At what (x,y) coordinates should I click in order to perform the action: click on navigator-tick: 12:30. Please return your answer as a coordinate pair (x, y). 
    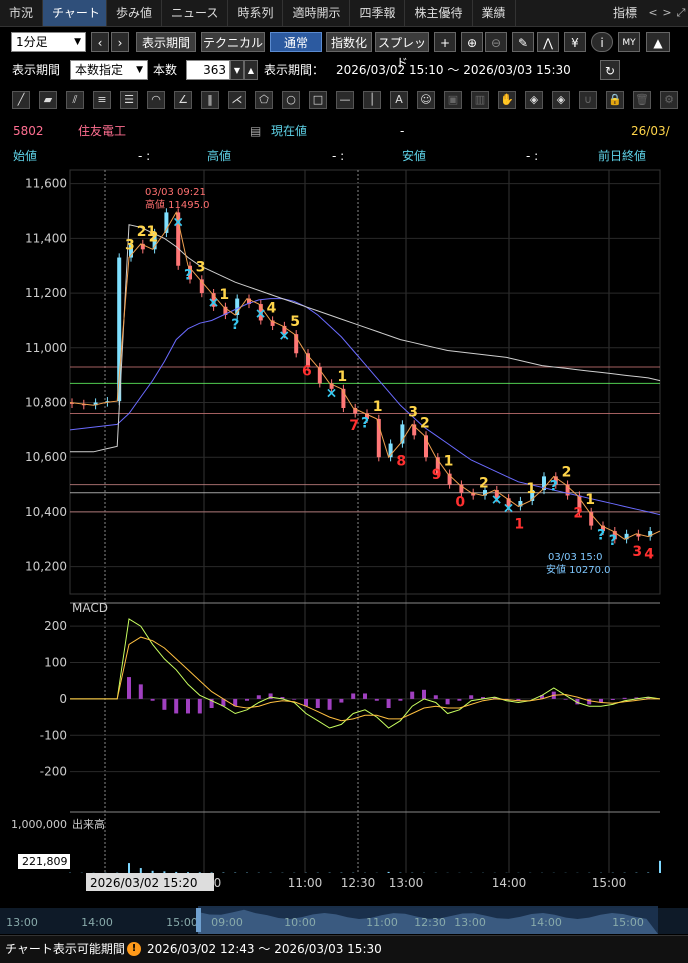
    Looking at the image, I should click on (430, 922).